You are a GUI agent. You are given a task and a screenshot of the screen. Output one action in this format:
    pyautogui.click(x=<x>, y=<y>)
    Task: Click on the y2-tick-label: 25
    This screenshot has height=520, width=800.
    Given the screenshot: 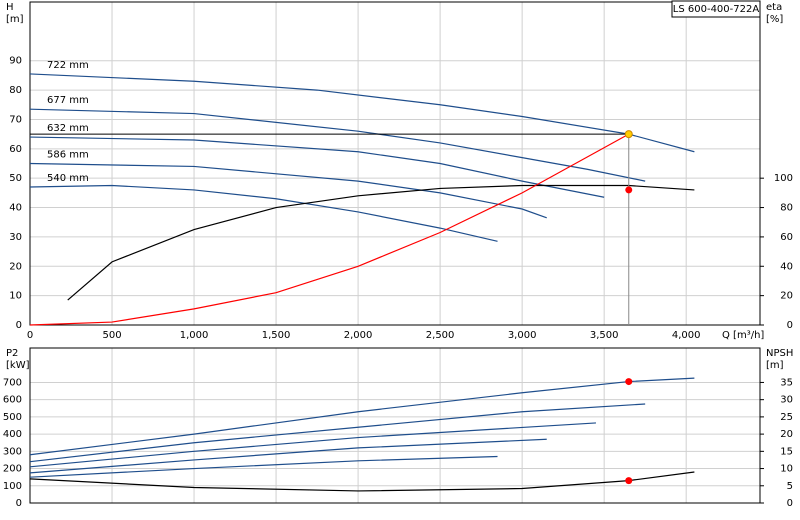 What is the action you would take?
    pyautogui.click(x=786, y=417)
    